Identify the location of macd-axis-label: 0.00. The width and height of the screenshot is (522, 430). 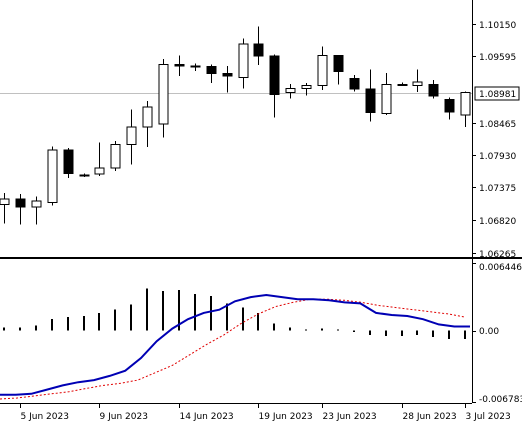
(489, 332).